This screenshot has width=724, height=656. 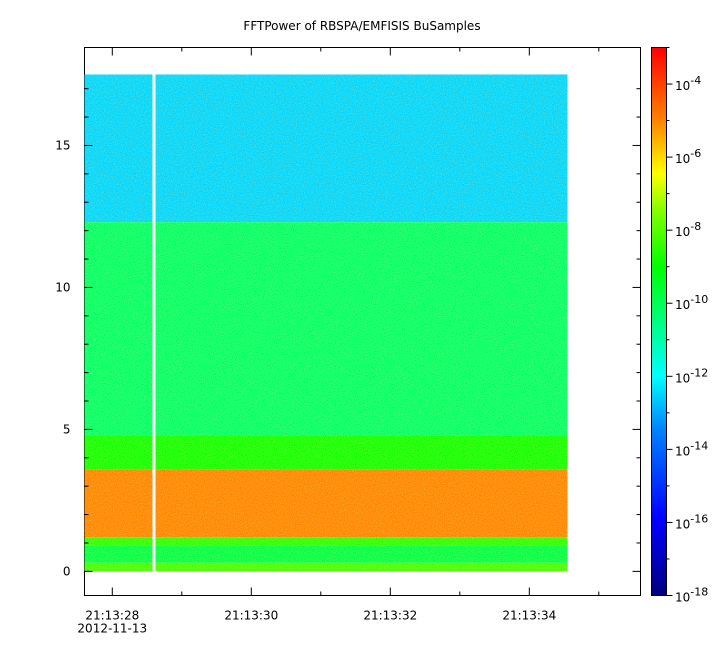 What do you see at coordinates (67, 429) in the screenshot?
I see `y-tick-label: 5` at bounding box center [67, 429].